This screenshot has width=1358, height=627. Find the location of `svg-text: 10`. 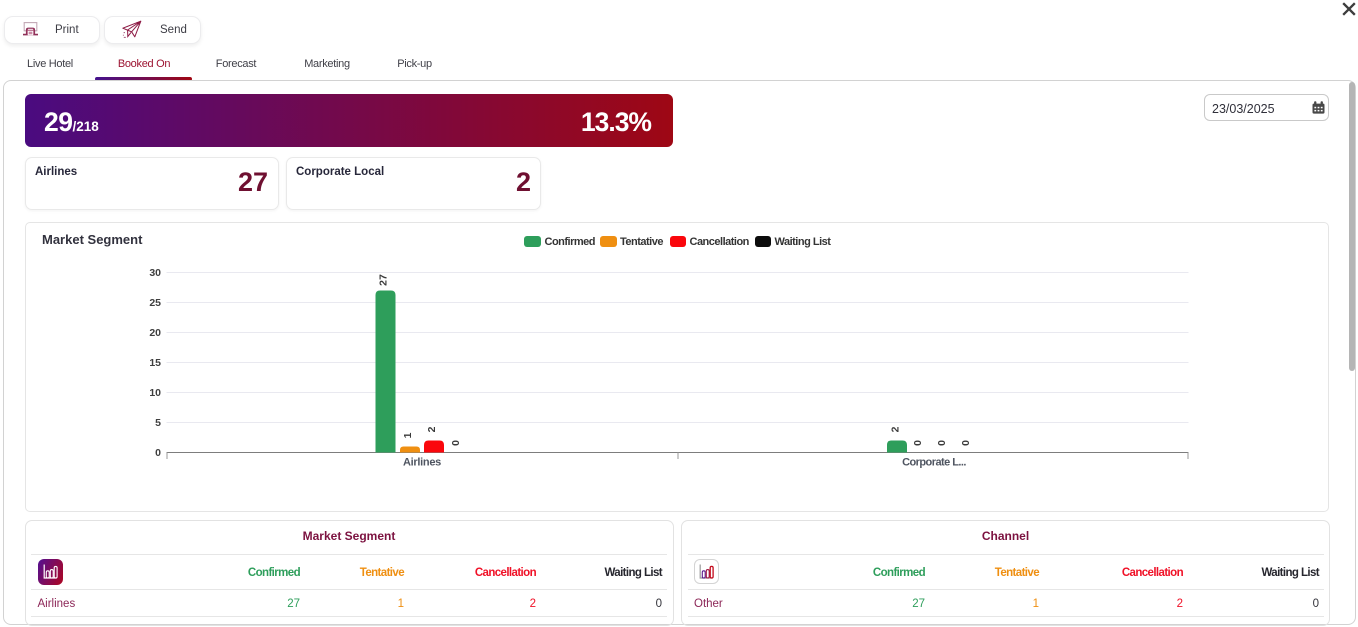

svg-text: 10 is located at coordinates (155, 393).